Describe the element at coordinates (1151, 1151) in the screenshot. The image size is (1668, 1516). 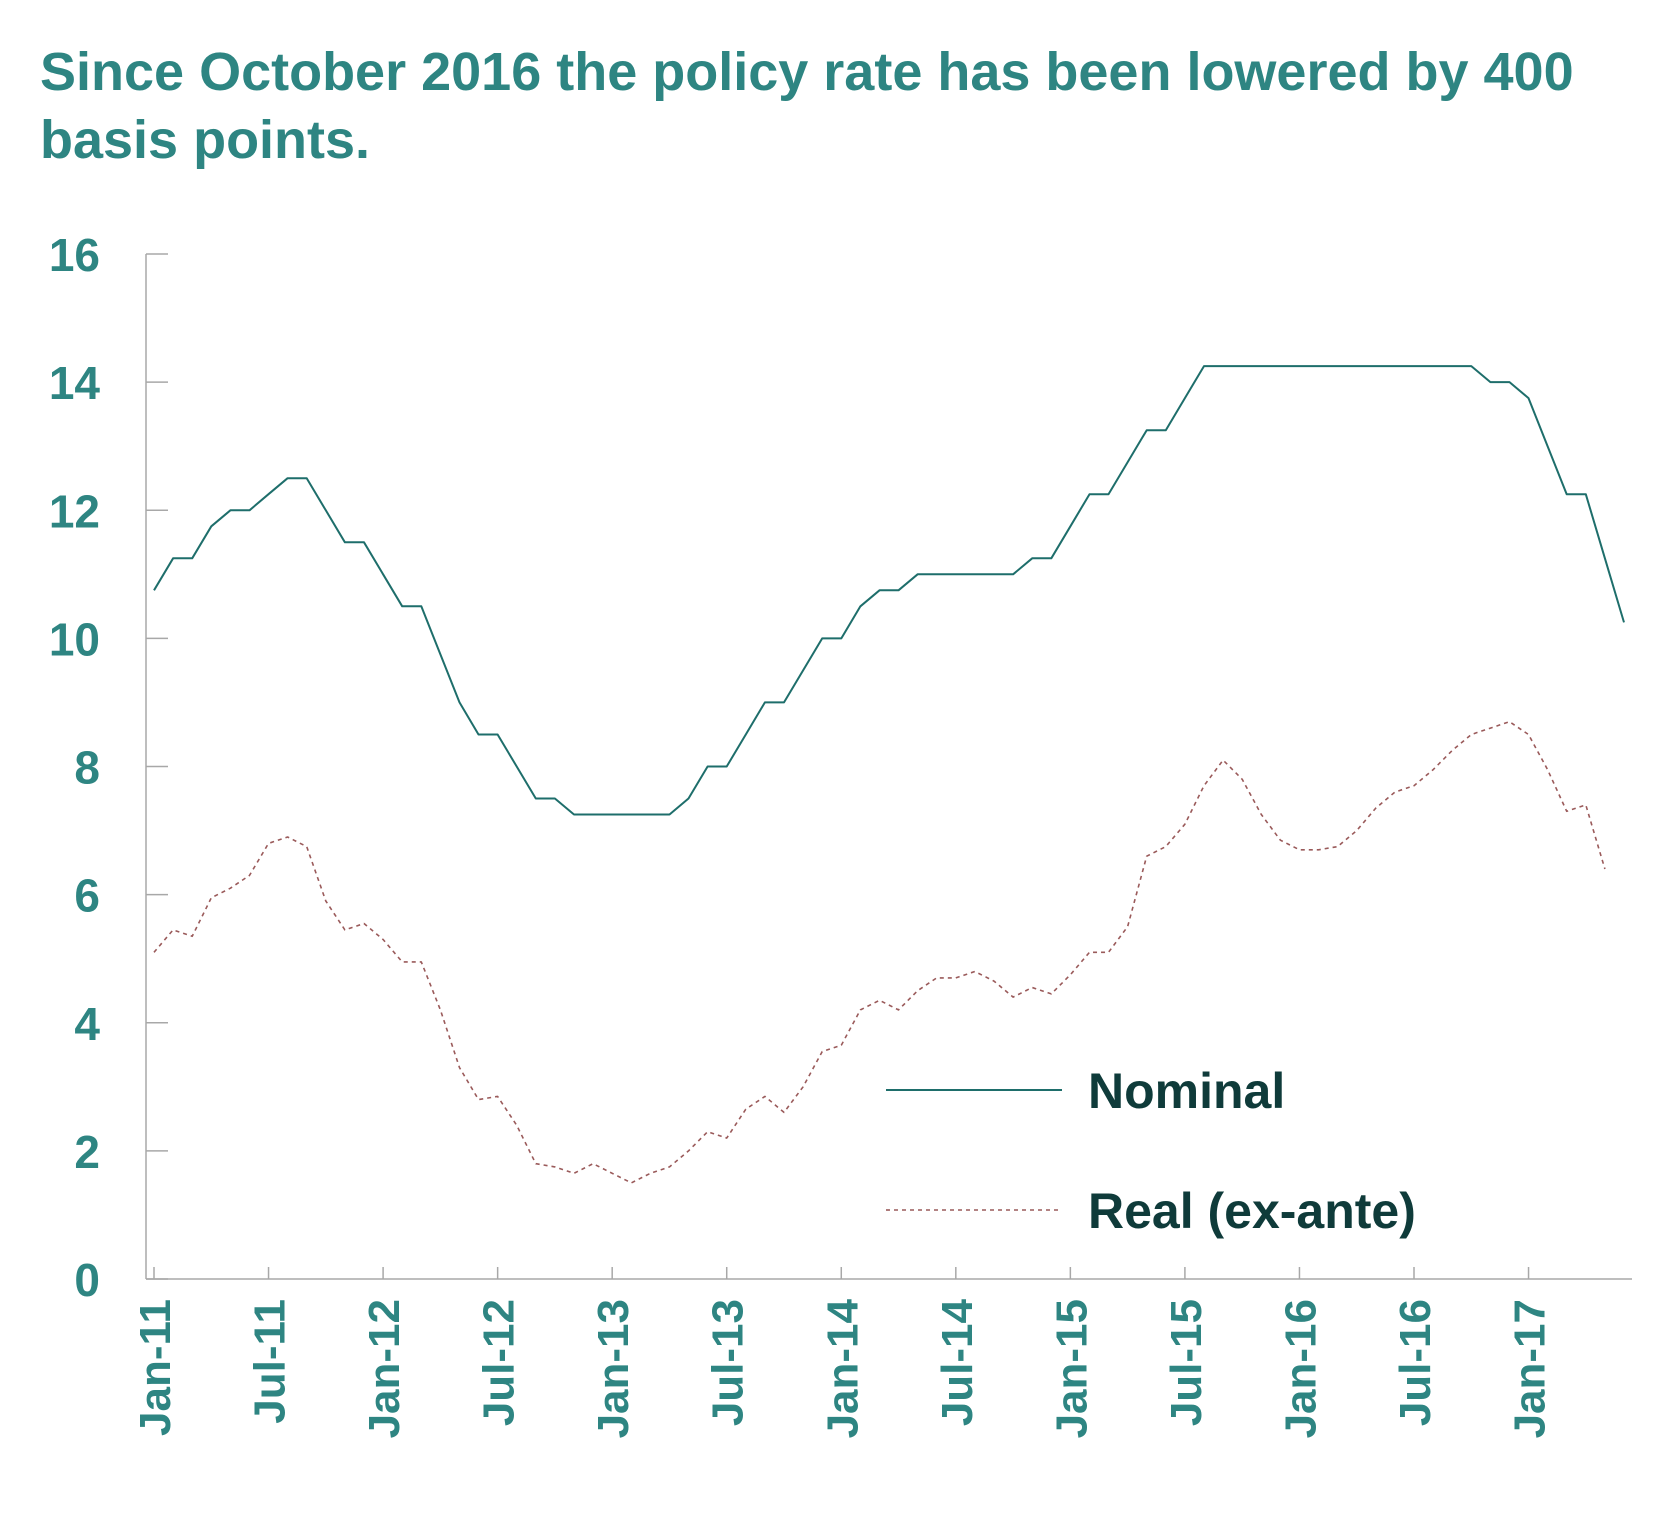
I see `chart-legend: Nominal Real (ex-ante)` at that location.